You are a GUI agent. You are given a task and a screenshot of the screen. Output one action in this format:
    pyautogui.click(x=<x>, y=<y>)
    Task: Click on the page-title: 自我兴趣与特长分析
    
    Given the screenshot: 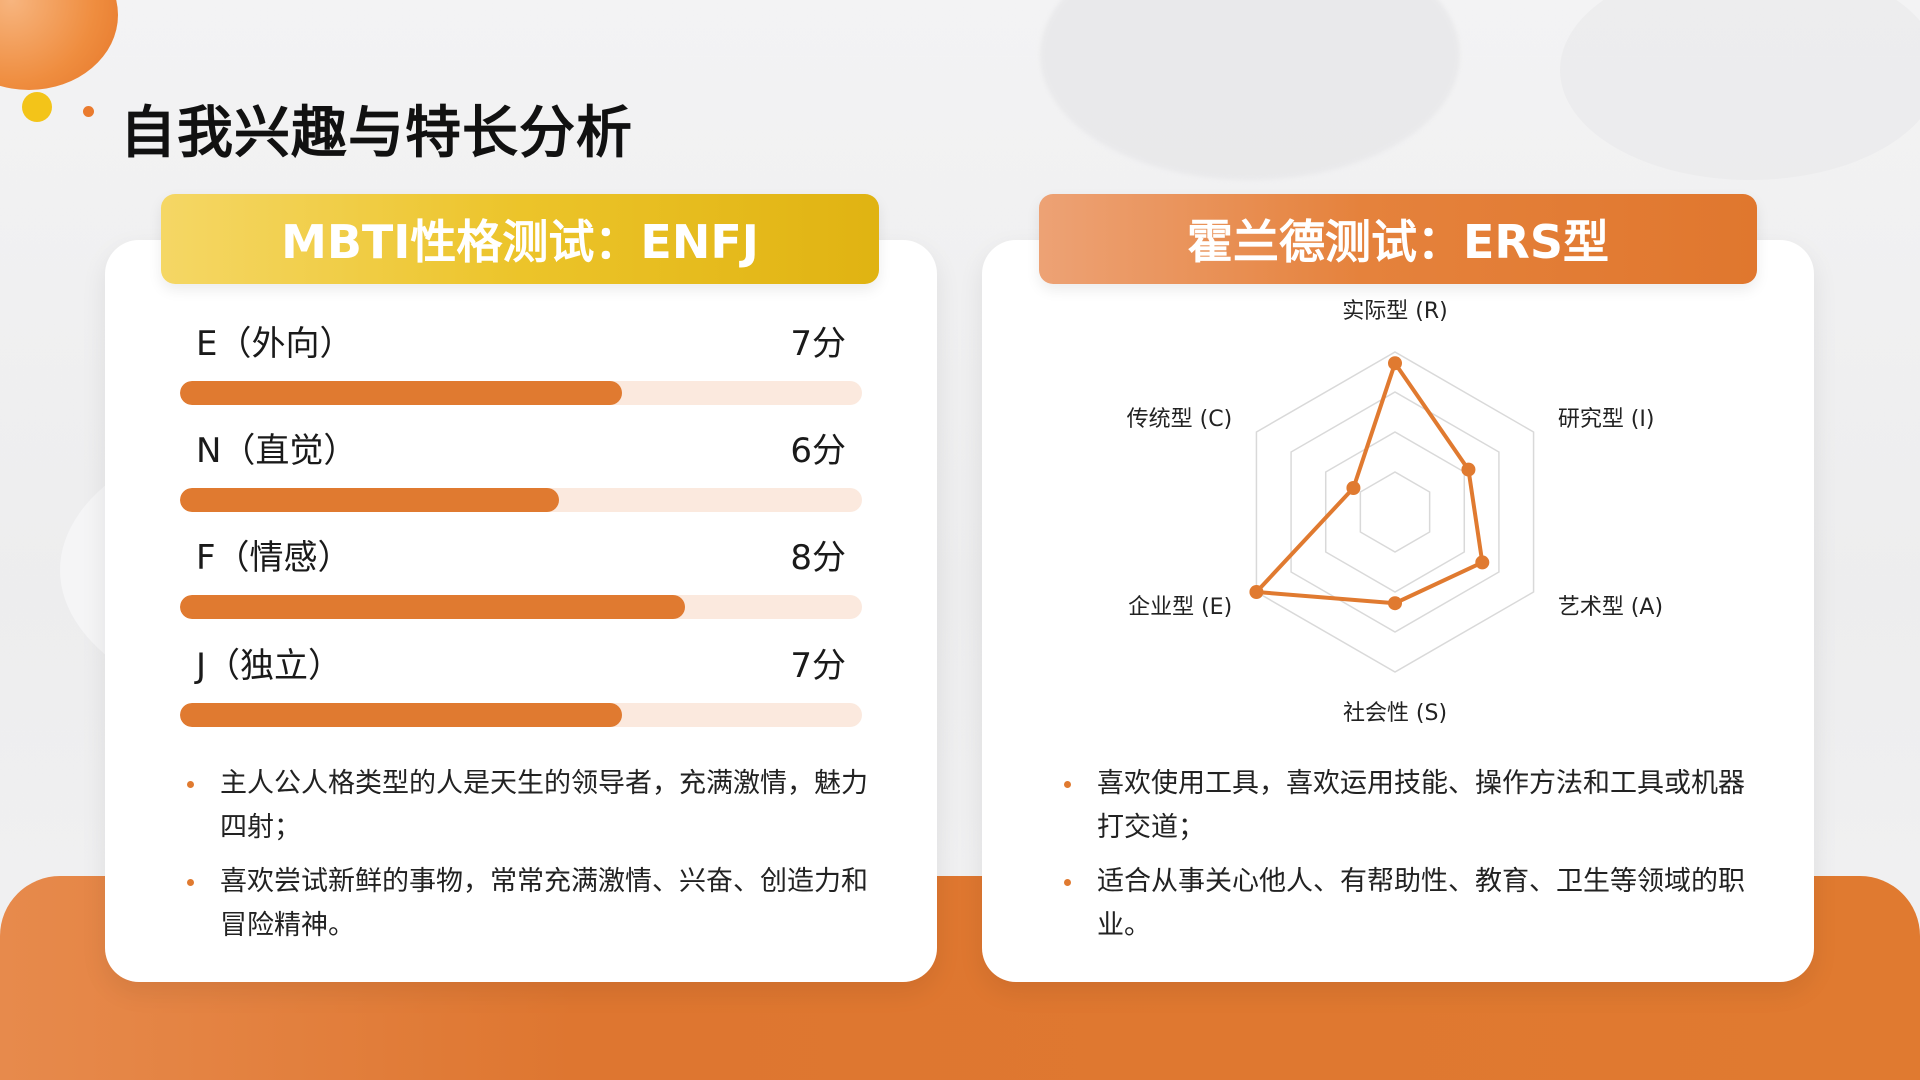 What is the action you would take?
    pyautogui.click(x=376, y=133)
    